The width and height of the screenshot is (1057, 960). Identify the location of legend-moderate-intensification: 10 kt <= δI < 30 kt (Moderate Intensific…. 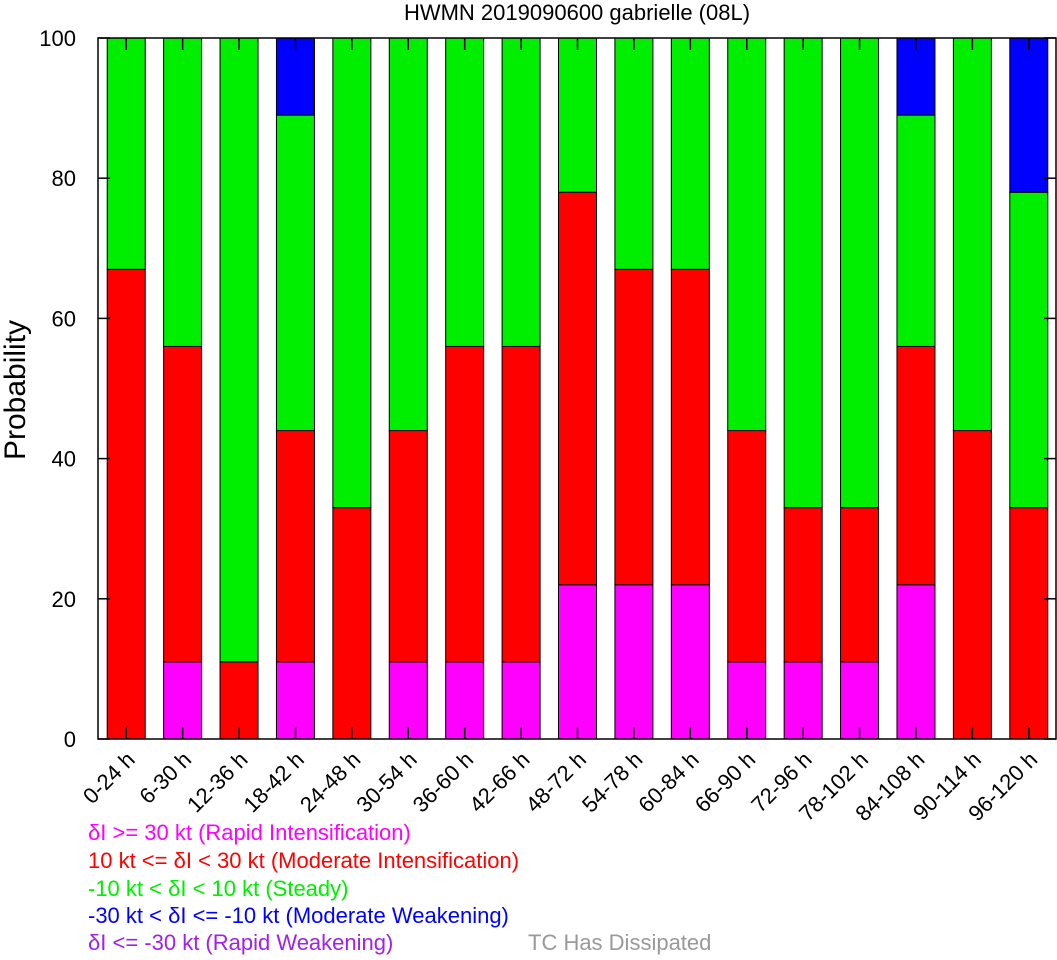
(304, 860).